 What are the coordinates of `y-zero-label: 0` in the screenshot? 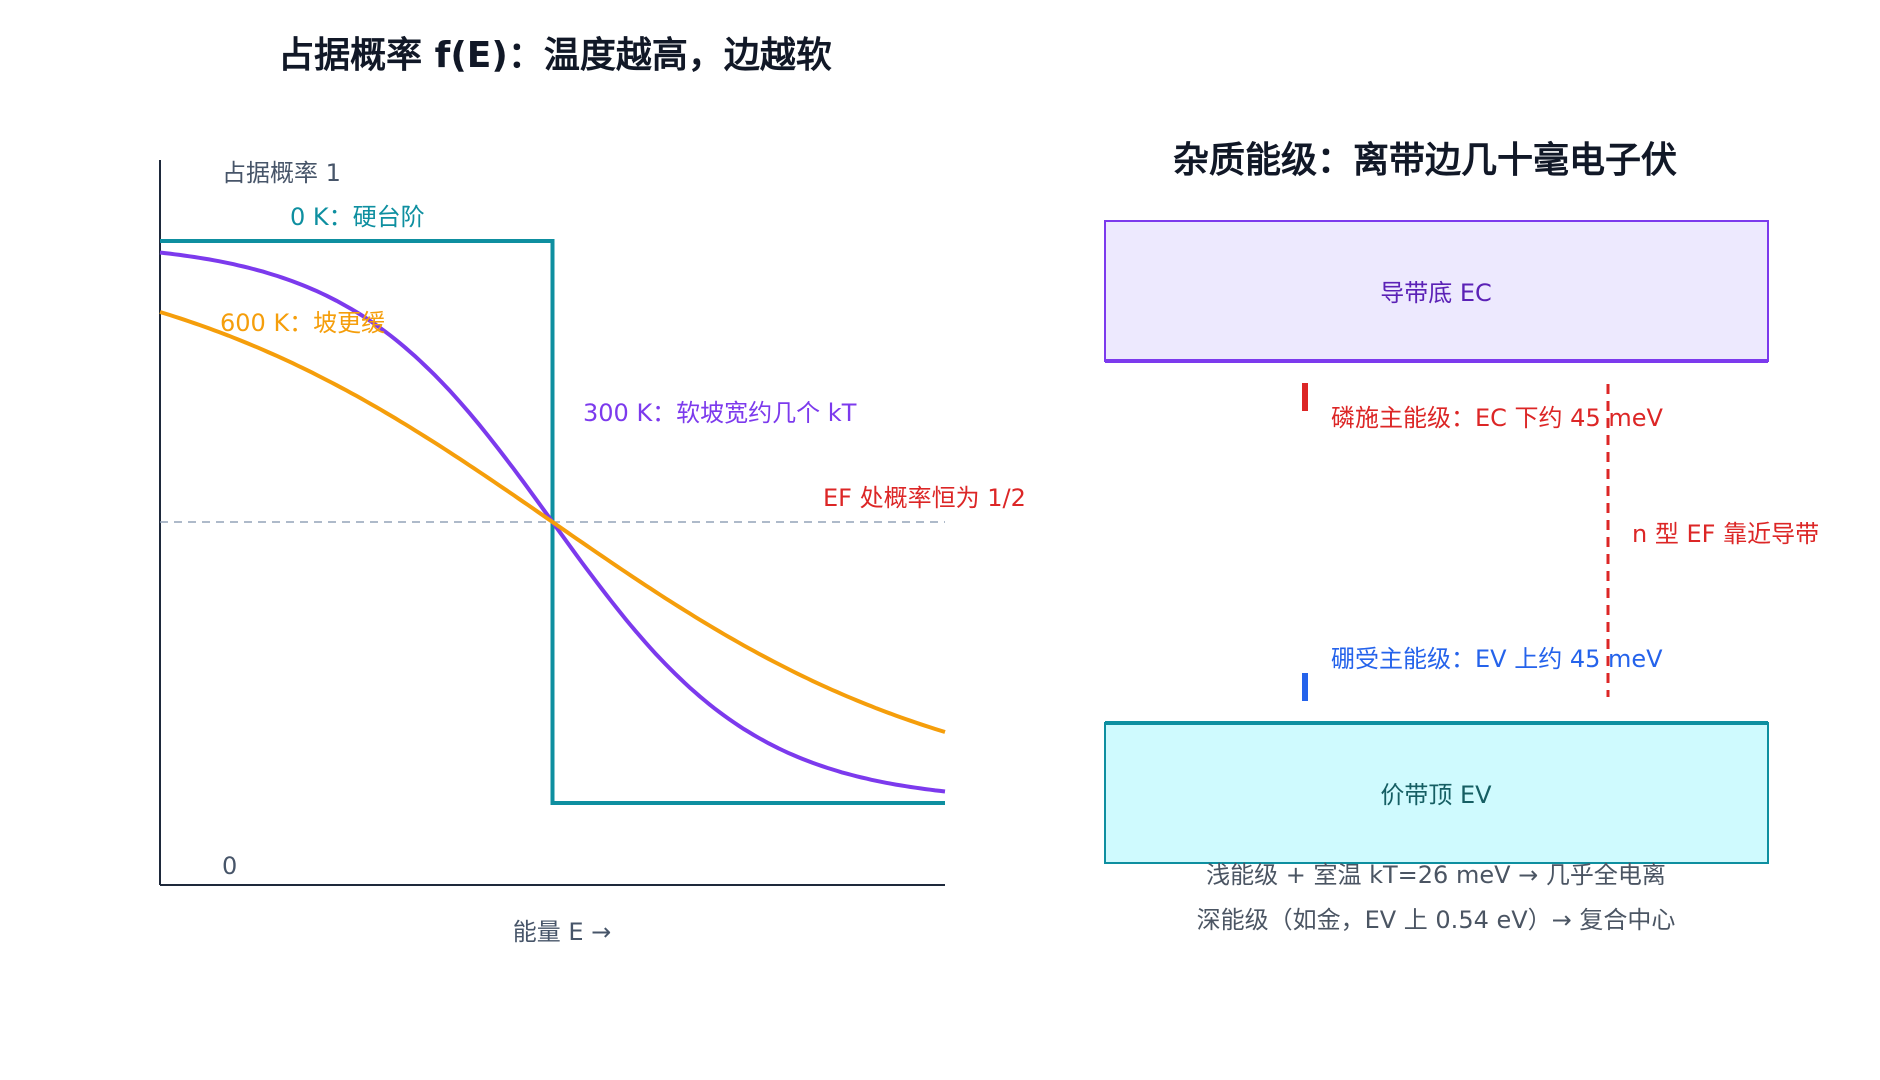 It's located at (229, 866).